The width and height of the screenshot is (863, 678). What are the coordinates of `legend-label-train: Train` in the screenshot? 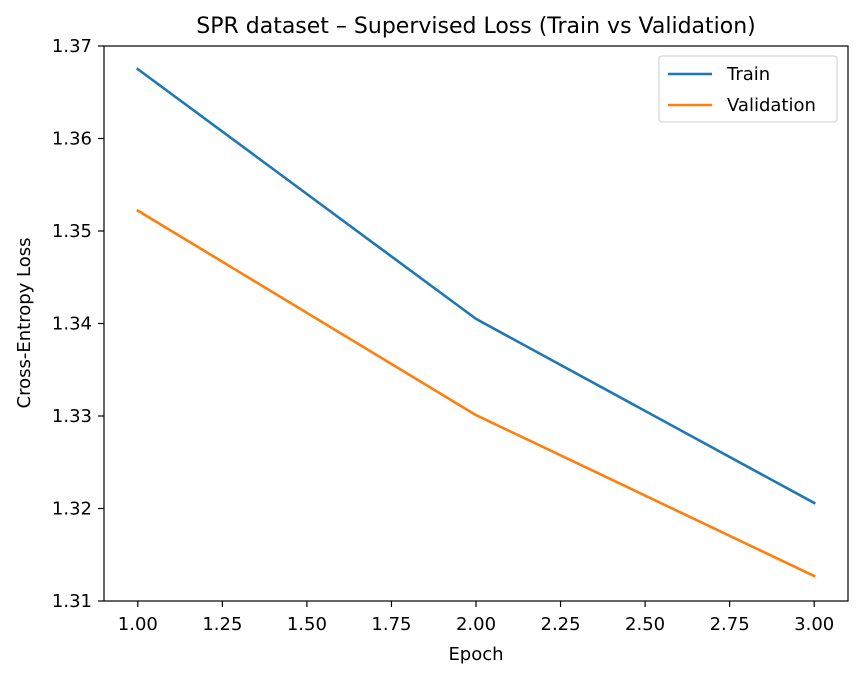 It's located at (748, 74).